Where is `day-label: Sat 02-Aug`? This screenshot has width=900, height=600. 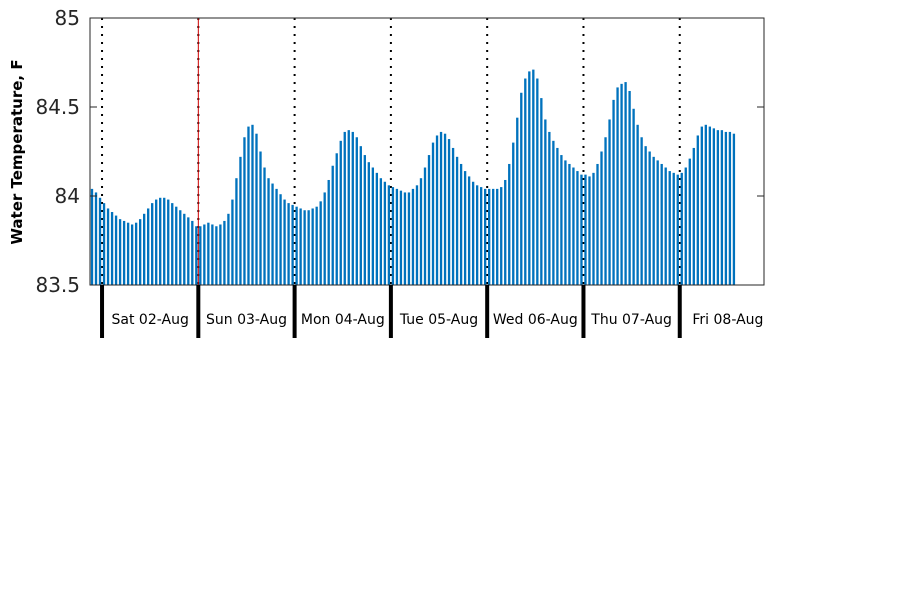
day-label: Sat 02-Aug is located at coordinates (150, 320).